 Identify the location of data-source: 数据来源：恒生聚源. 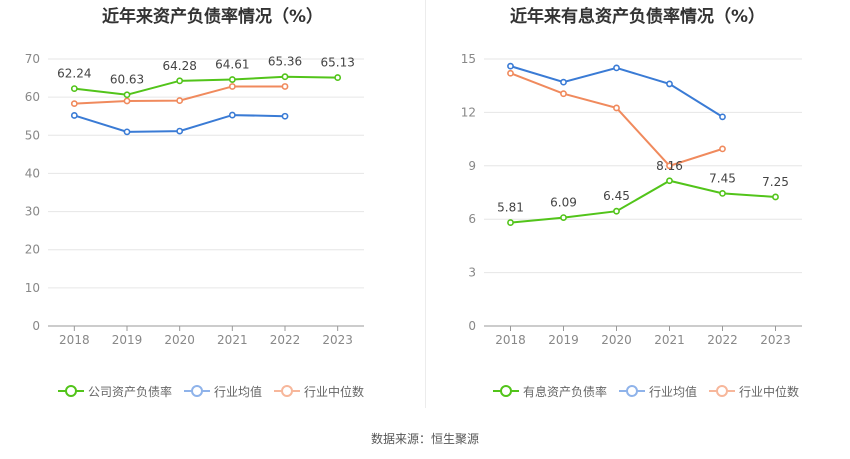
(424, 439).